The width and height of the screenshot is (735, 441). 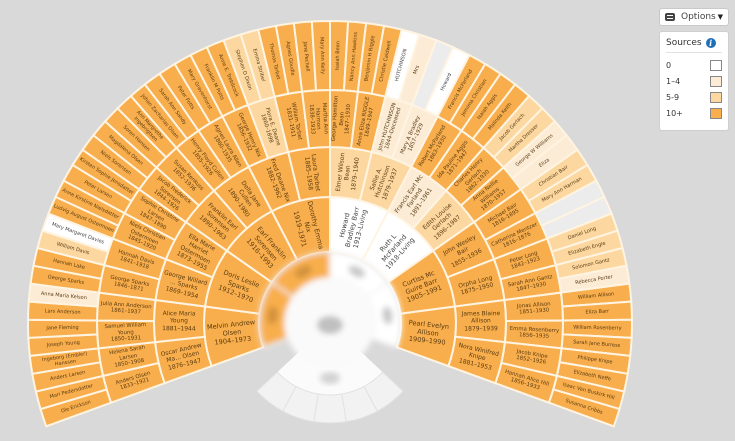 I want to click on person-label-box: Jane Fleming, so click(x=62, y=327).